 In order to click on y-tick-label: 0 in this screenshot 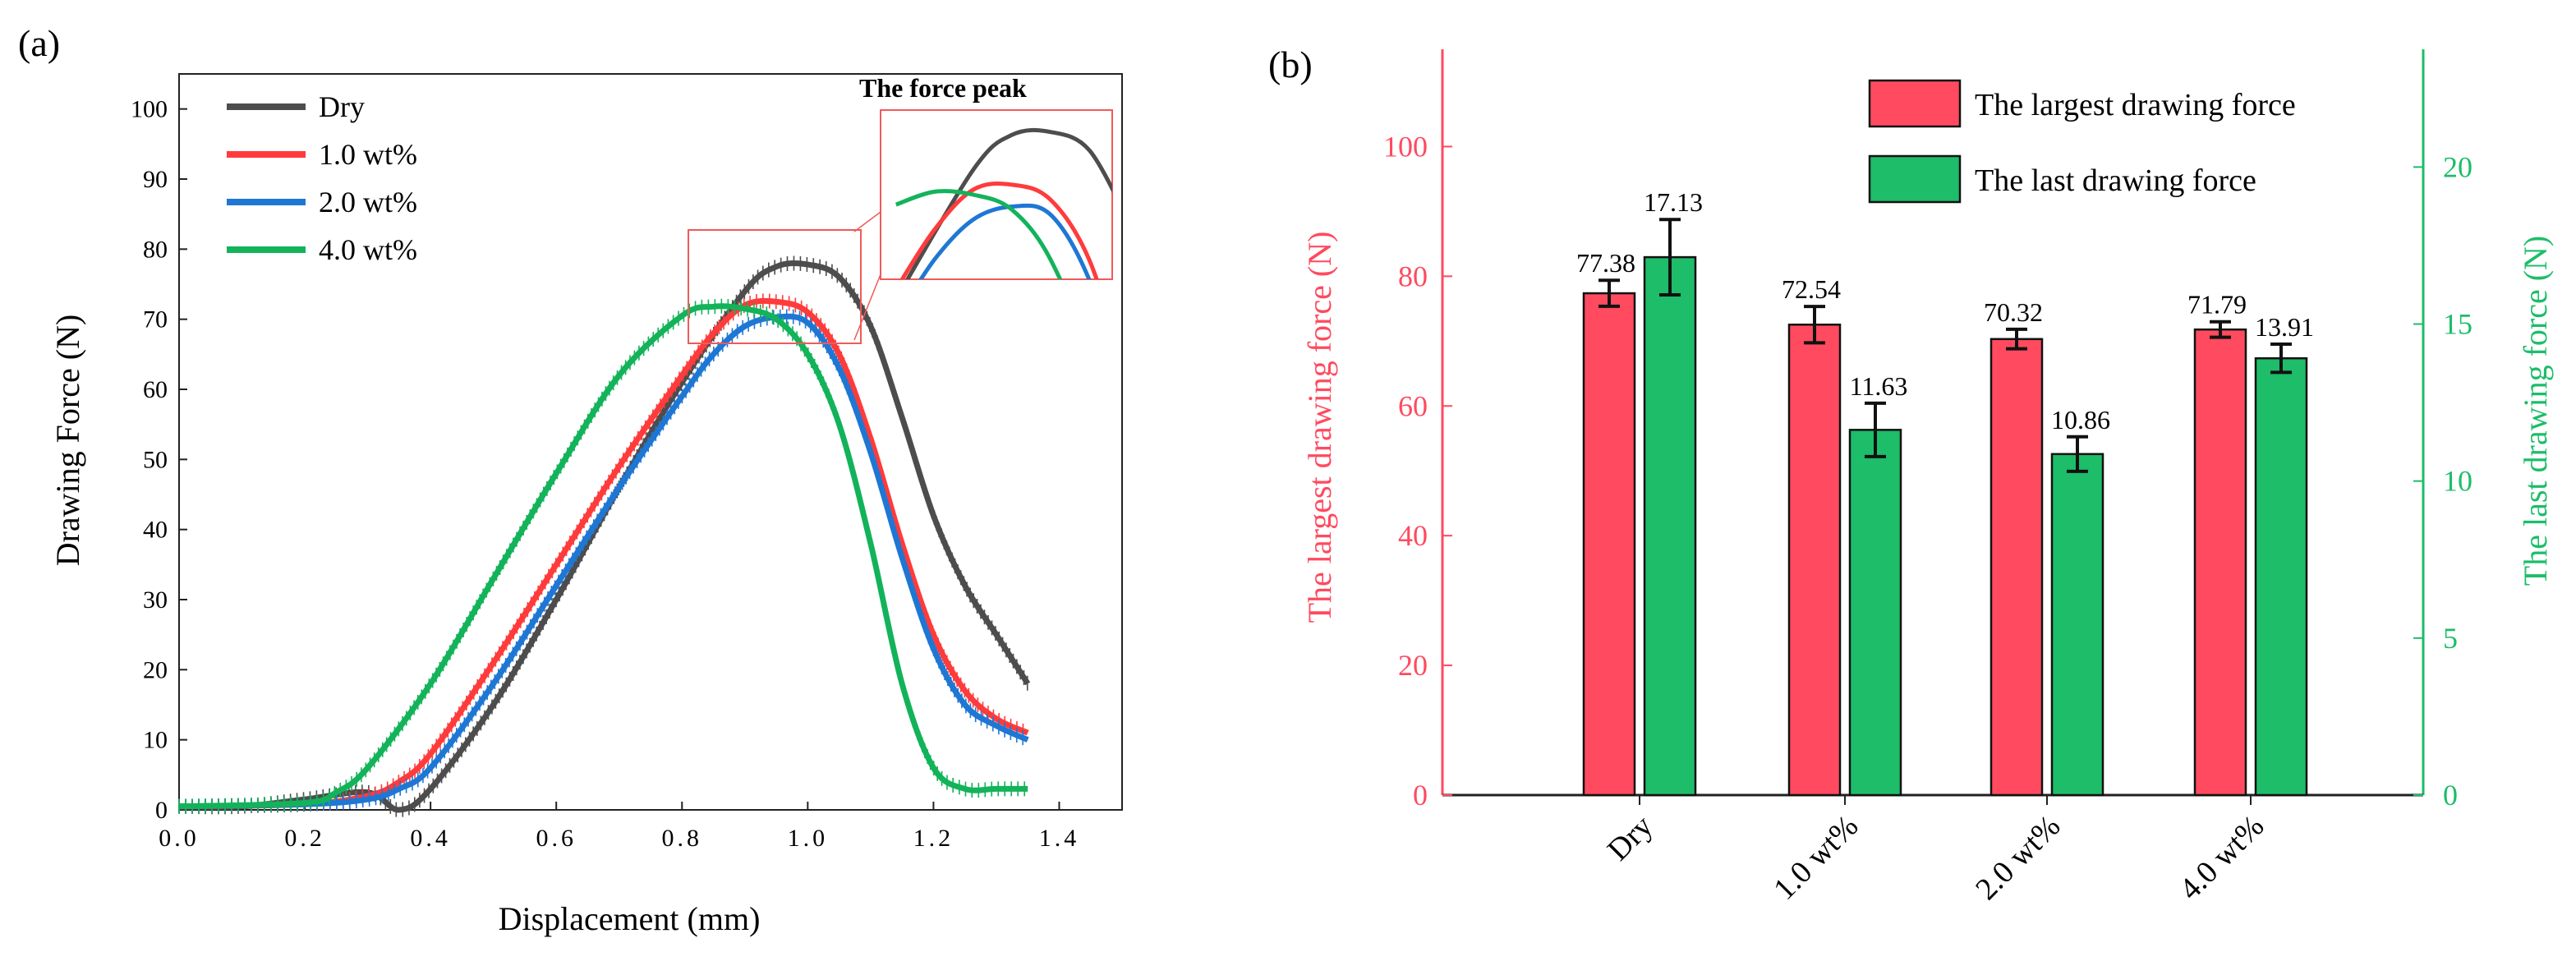, I will do `click(161, 811)`.